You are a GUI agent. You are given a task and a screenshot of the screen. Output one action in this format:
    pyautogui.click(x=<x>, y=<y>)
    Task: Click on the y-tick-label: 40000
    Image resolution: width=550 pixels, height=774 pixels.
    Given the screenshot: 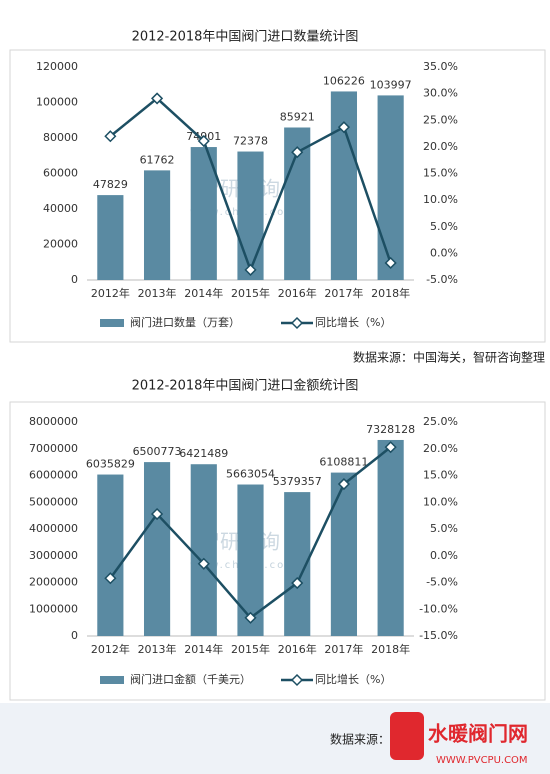 What is the action you would take?
    pyautogui.click(x=60, y=208)
    